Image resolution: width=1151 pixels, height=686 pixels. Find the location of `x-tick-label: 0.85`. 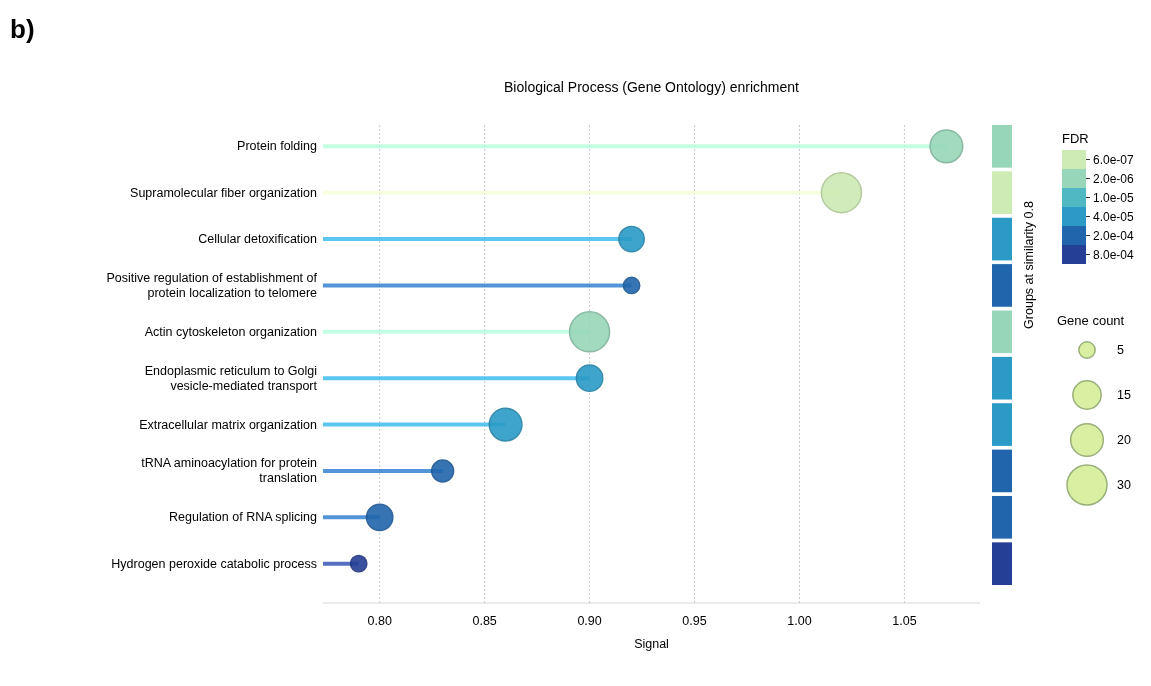

x-tick-label: 0.85 is located at coordinates (484, 621).